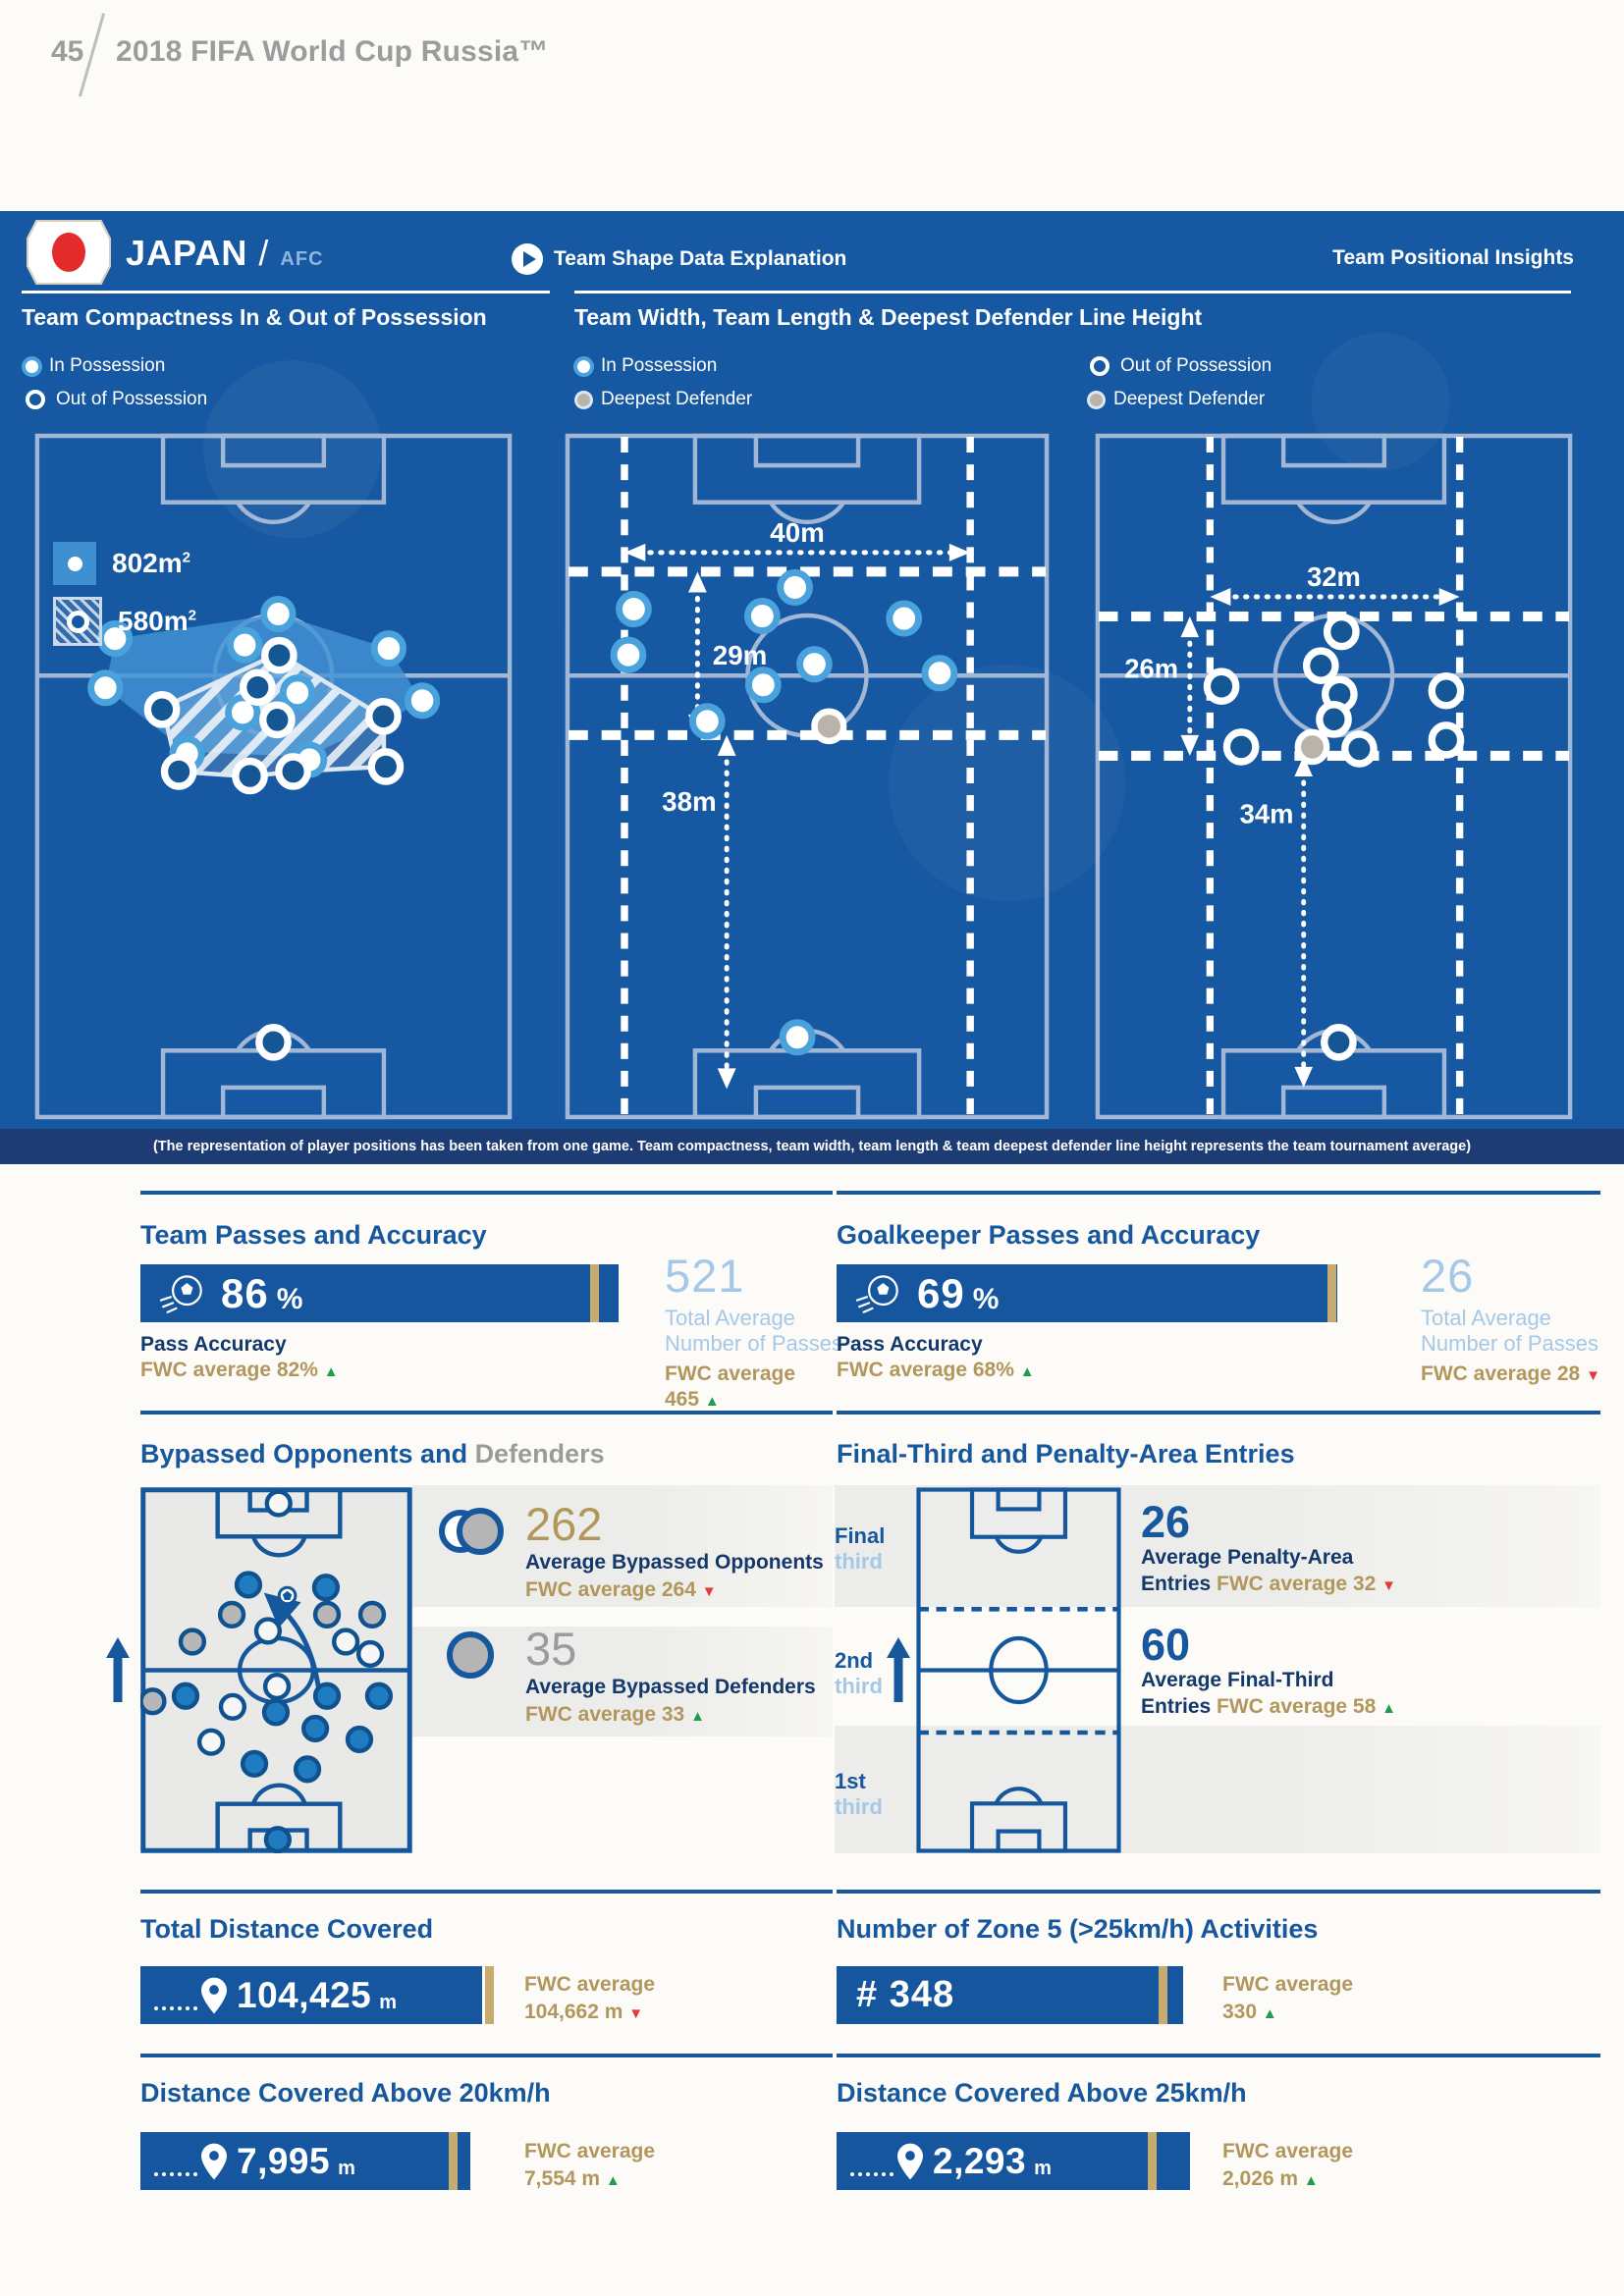 The width and height of the screenshot is (1624, 2296). I want to click on gk-passes-title: Goalkeeper Passes and Accuracy, so click(1049, 1235).